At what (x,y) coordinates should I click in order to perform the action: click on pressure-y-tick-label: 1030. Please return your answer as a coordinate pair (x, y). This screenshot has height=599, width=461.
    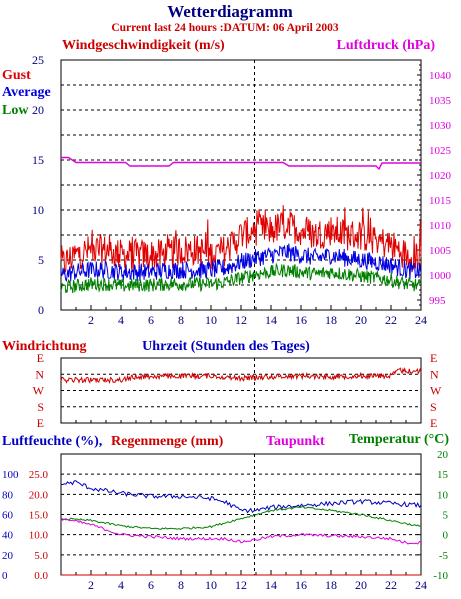
    Looking at the image, I should click on (440, 126).